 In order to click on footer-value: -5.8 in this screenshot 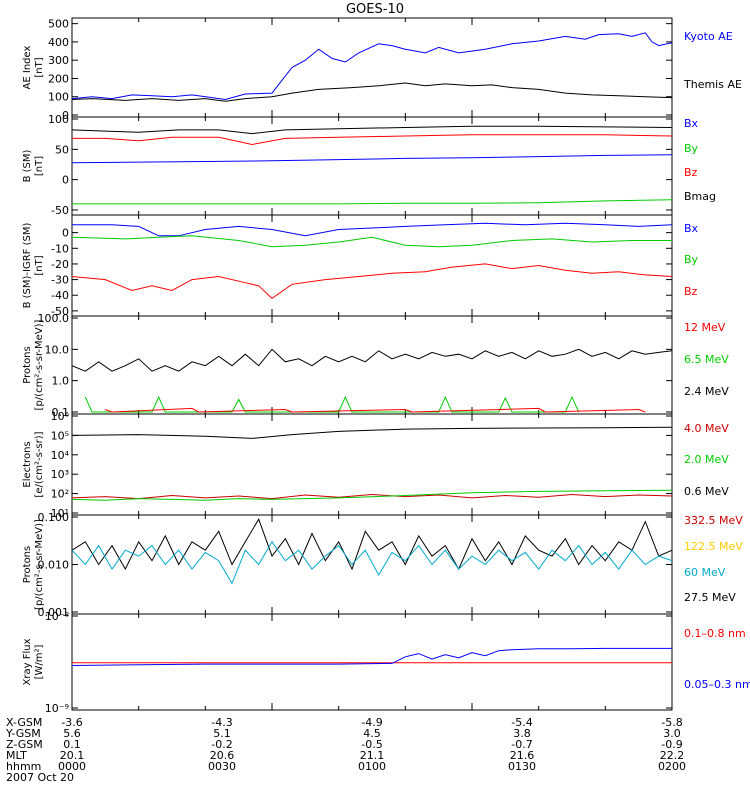, I will do `click(671, 722)`.